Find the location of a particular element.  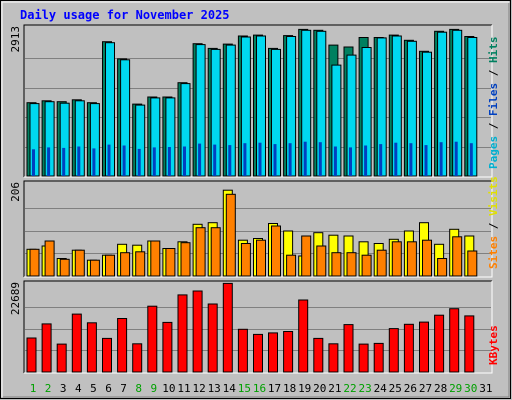

y-max-label-kbytes: 22689 is located at coordinates (15, 298).